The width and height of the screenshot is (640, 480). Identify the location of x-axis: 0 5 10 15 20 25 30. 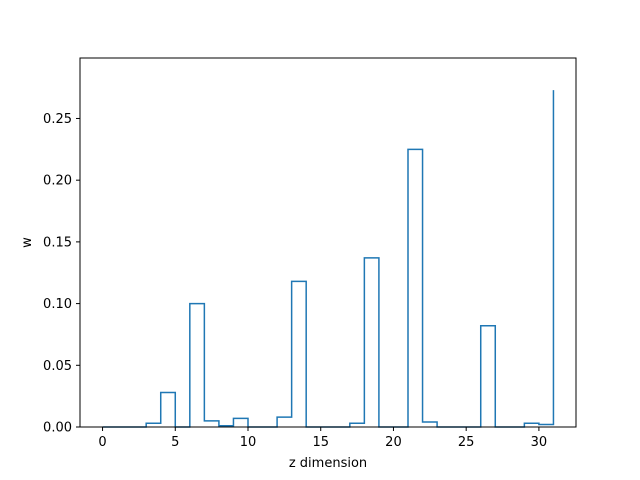
(322, 438).